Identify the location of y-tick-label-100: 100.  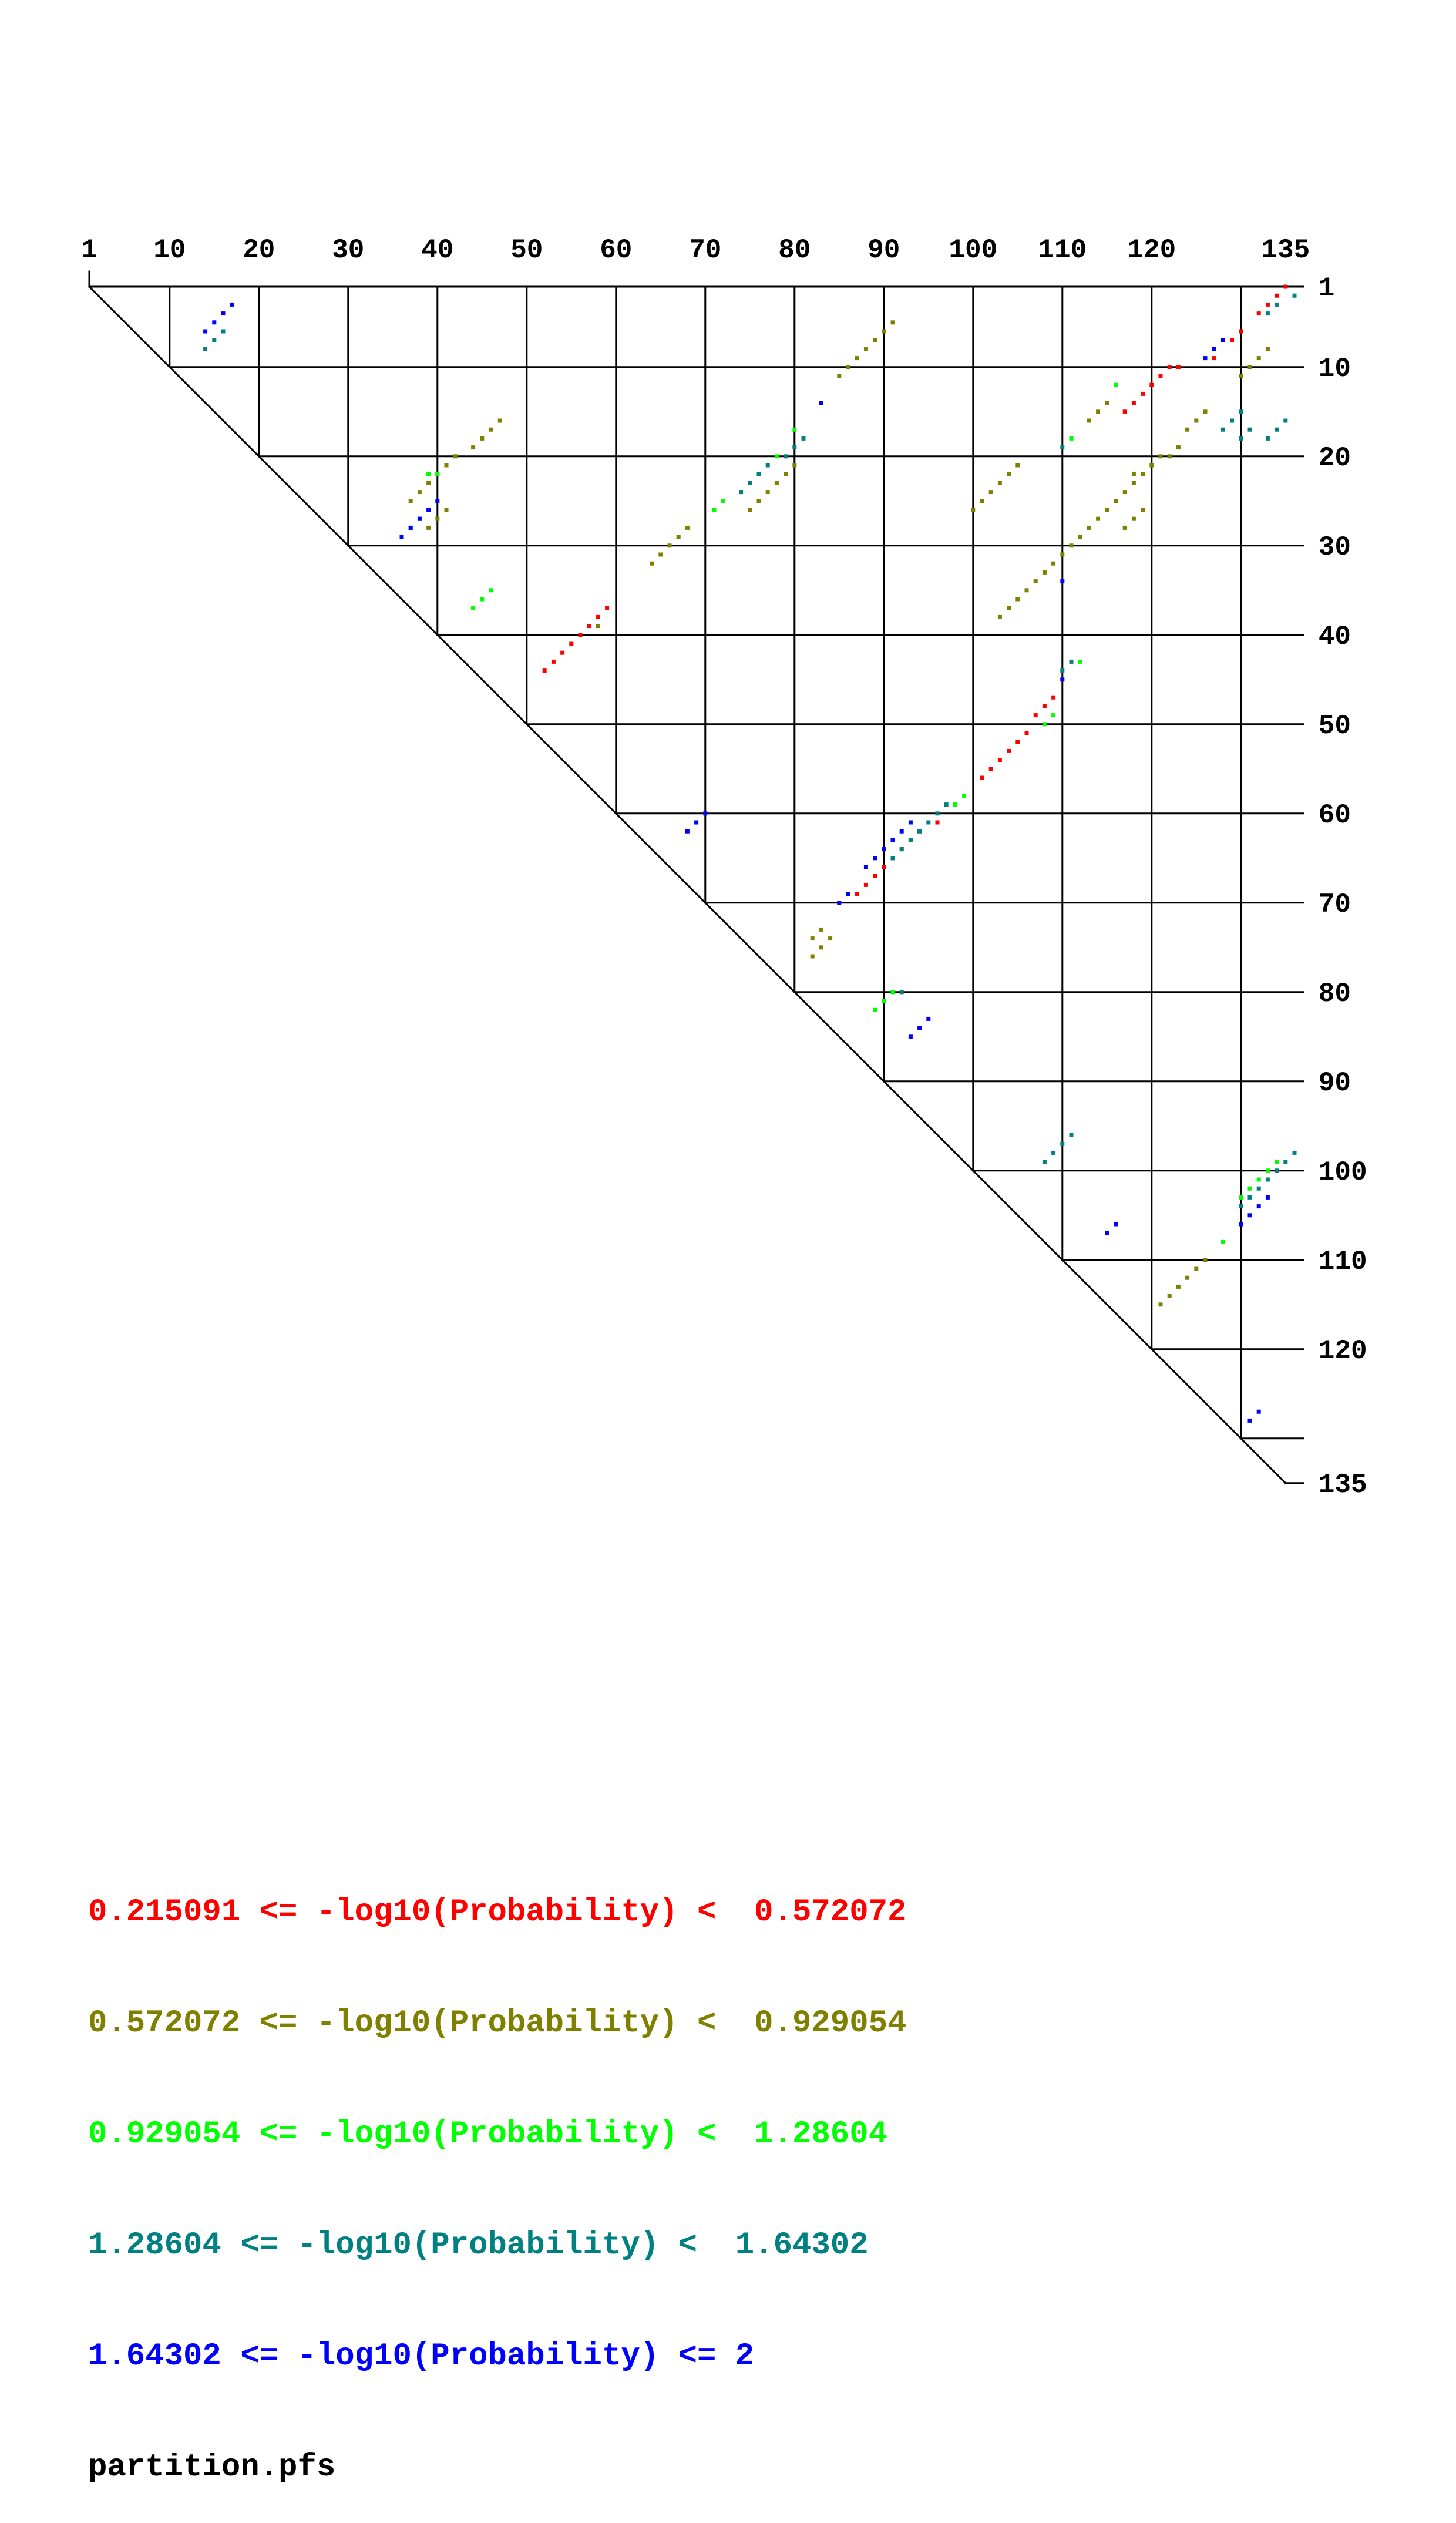
(1343, 1172).